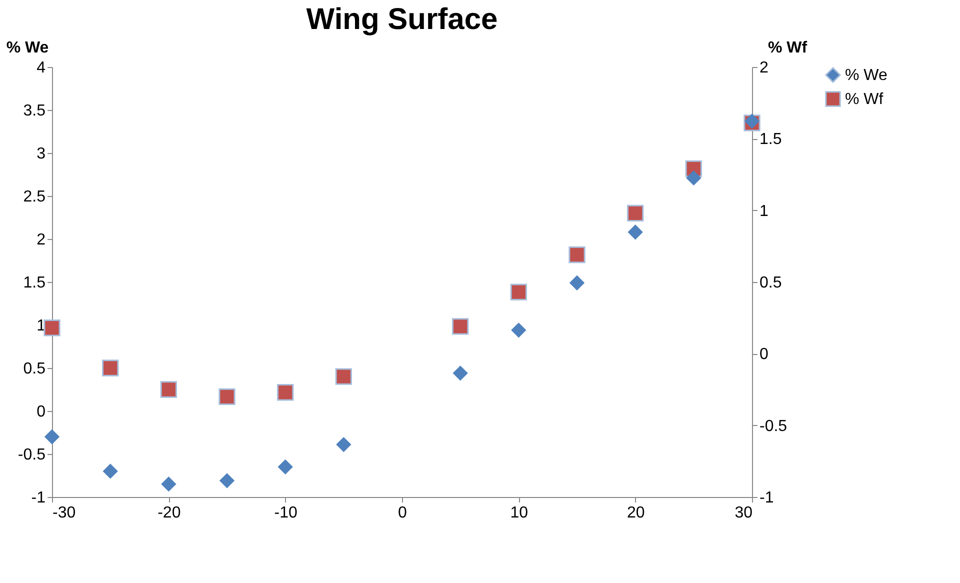 The image size is (960, 583). Describe the element at coordinates (403, 513) in the screenshot. I see `x-tick-label: 0` at that location.